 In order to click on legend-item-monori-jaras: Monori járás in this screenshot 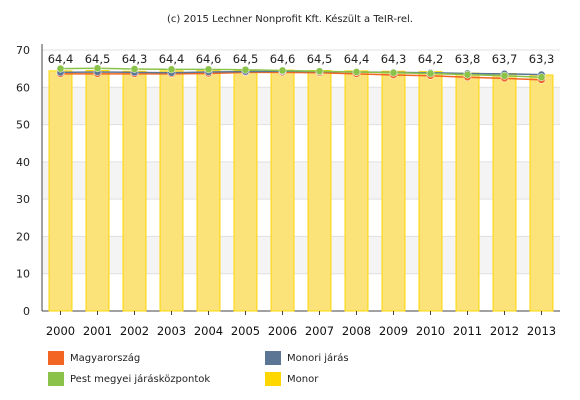, I will do `click(307, 358)`.